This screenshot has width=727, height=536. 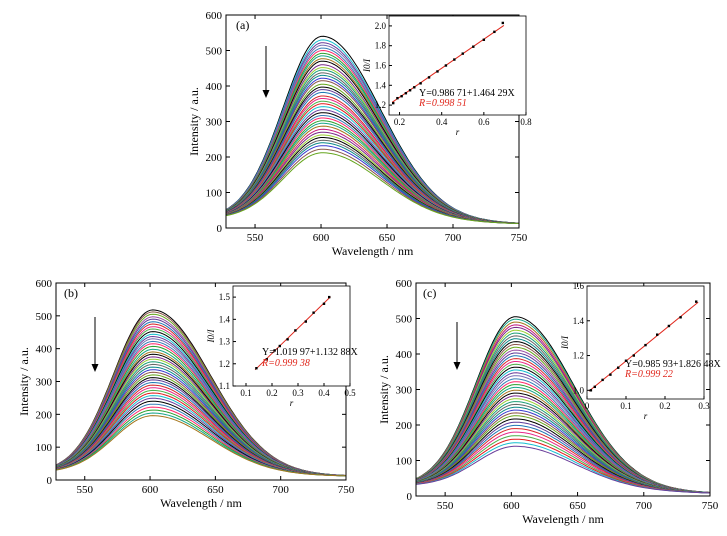 What do you see at coordinates (484, 122) in the screenshot?
I see `inset-x-tick-label: 0.6` at bounding box center [484, 122].